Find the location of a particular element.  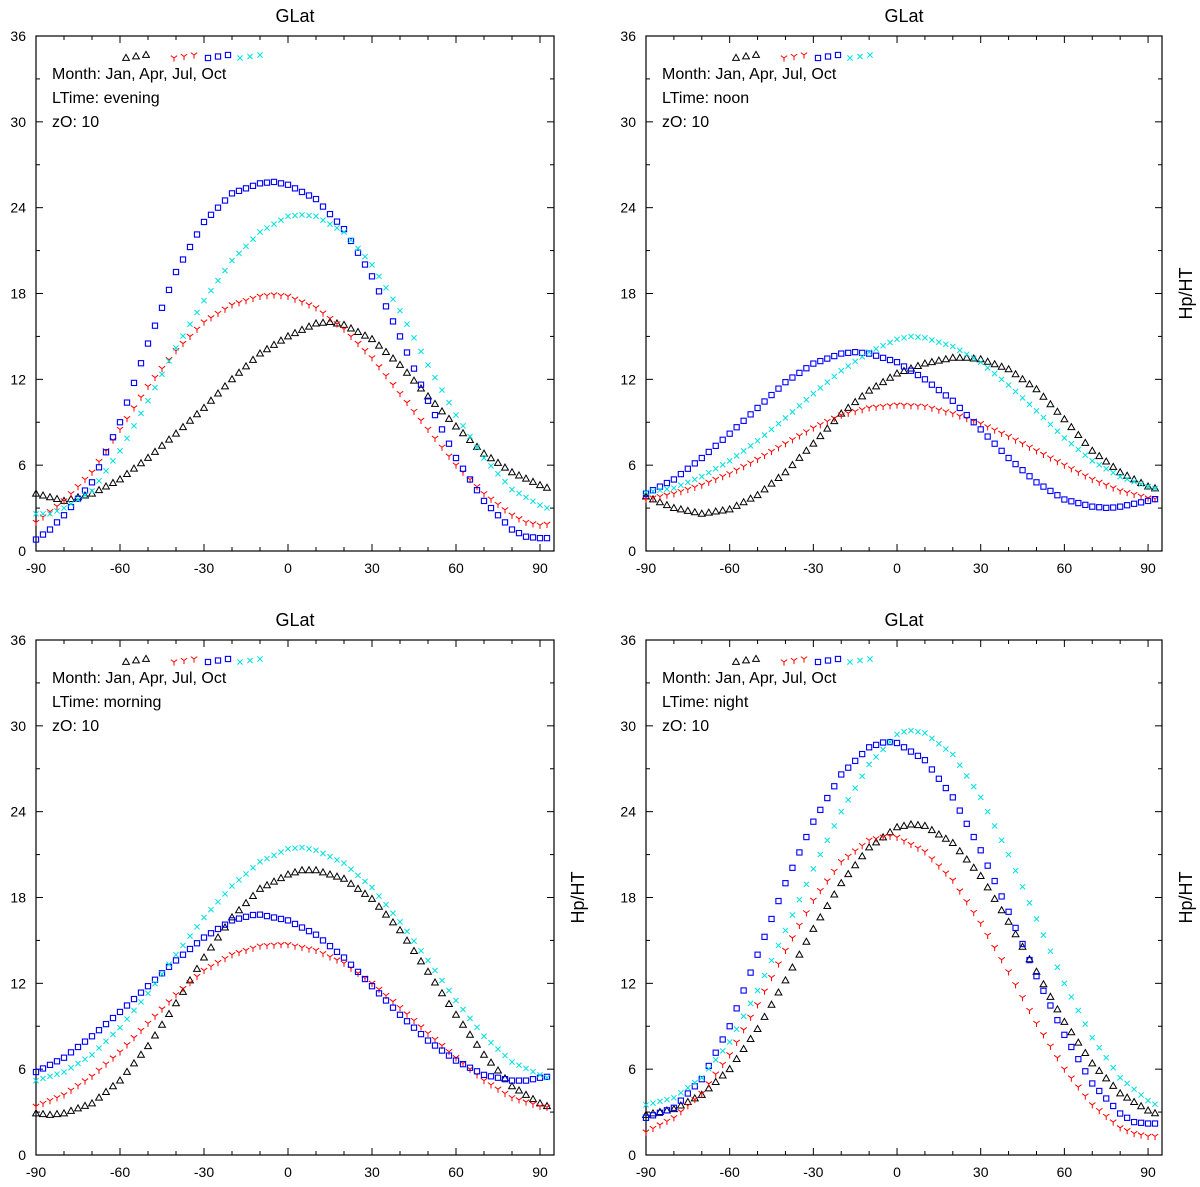

x-tick-label: 60 is located at coordinates (456, 568).